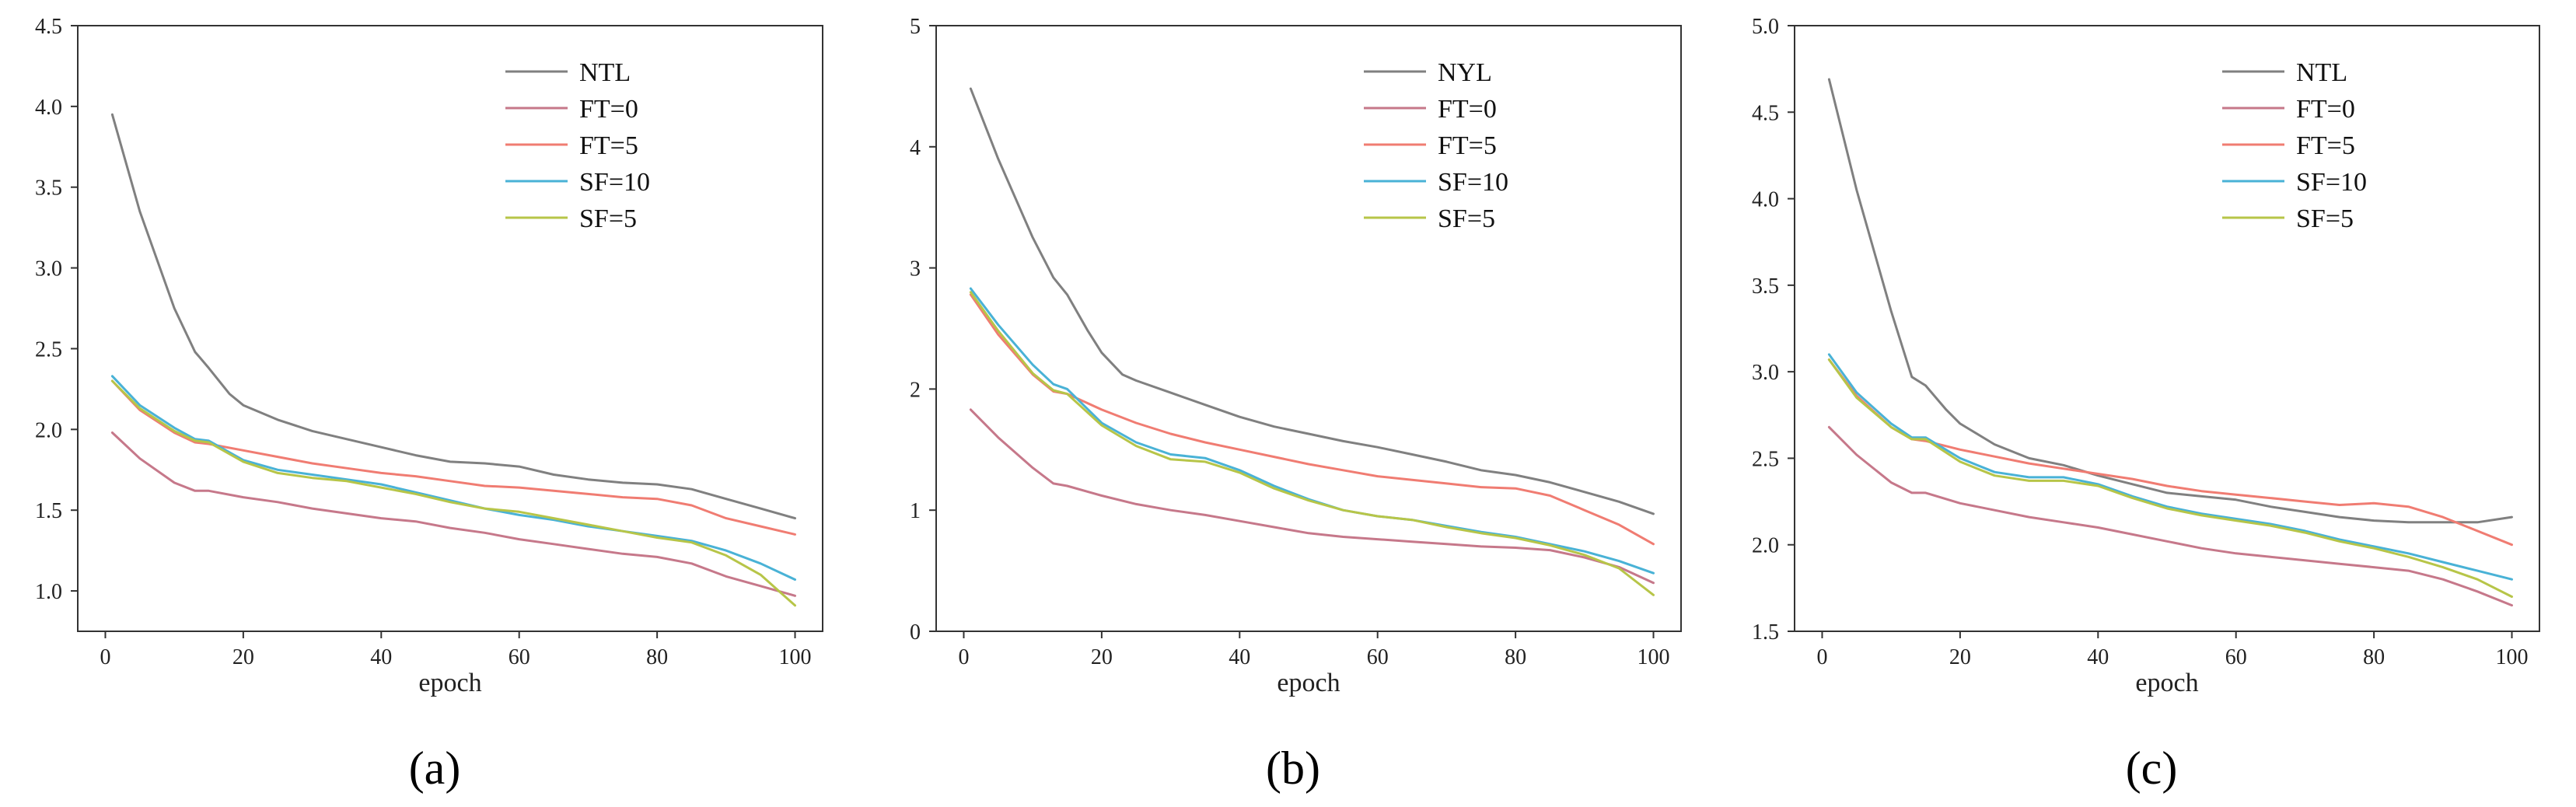  Describe the element at coordinates (1465, 72) in the screenshot. I see `legend-label: NYL` at that location.